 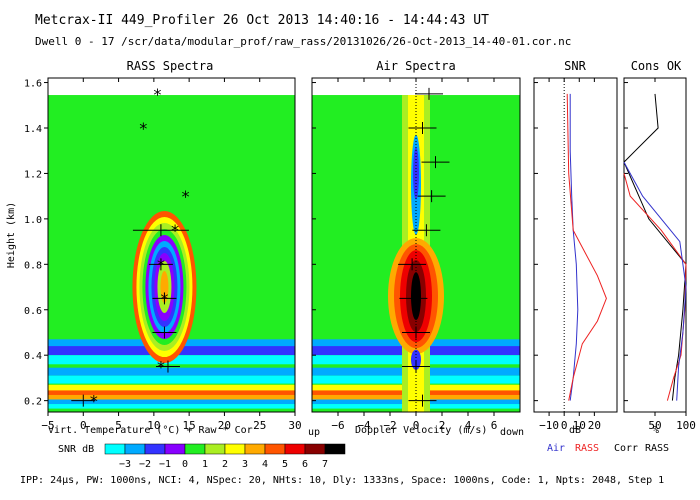 What do you see at coordinates (33, 129) in the screenshot?
I see `y-tick-label-6: 1.4` at bounding box center [33, 129].